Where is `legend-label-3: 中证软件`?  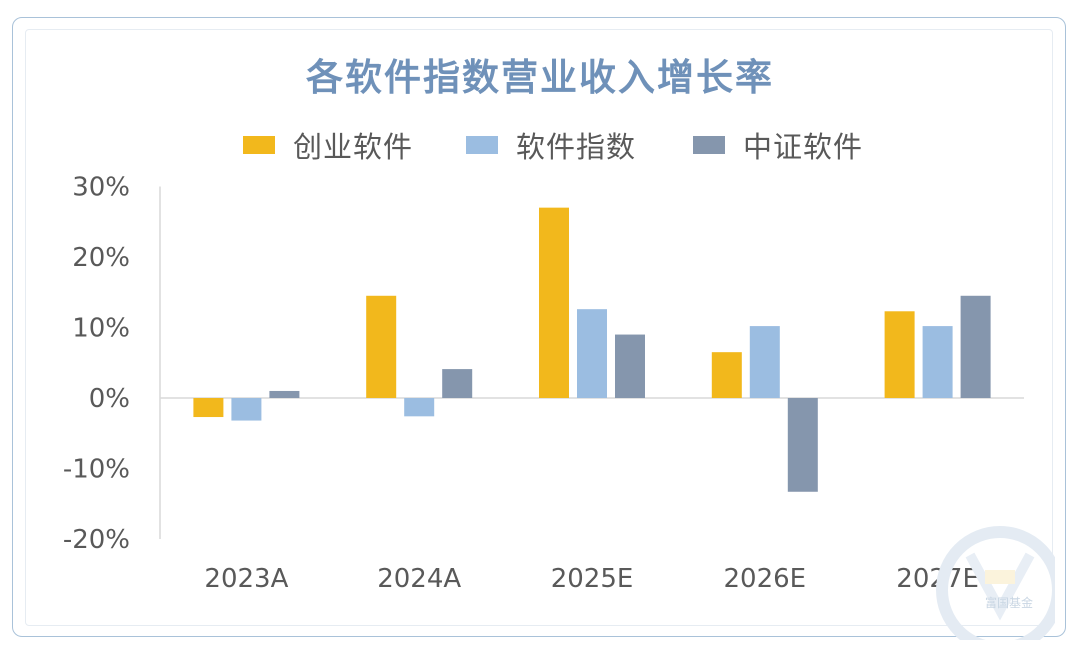
legend-label-3: 中证软件 is located at coordinates (803, 147).